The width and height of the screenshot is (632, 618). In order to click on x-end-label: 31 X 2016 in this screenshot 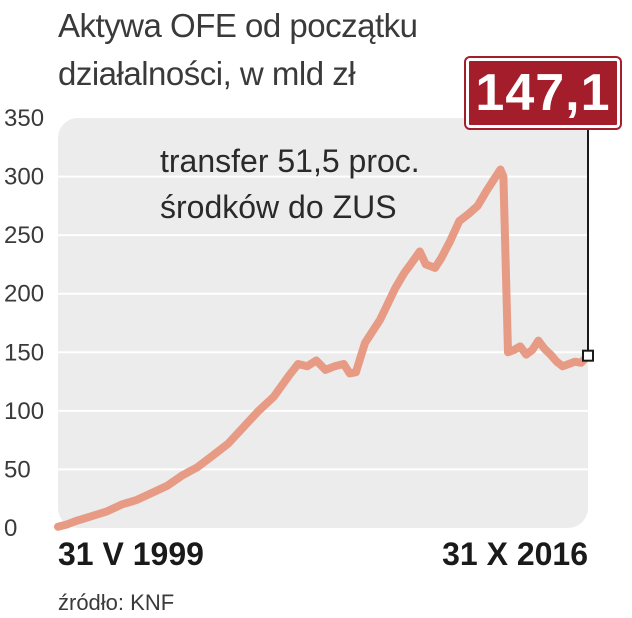, I will do `click(515, 554)`.